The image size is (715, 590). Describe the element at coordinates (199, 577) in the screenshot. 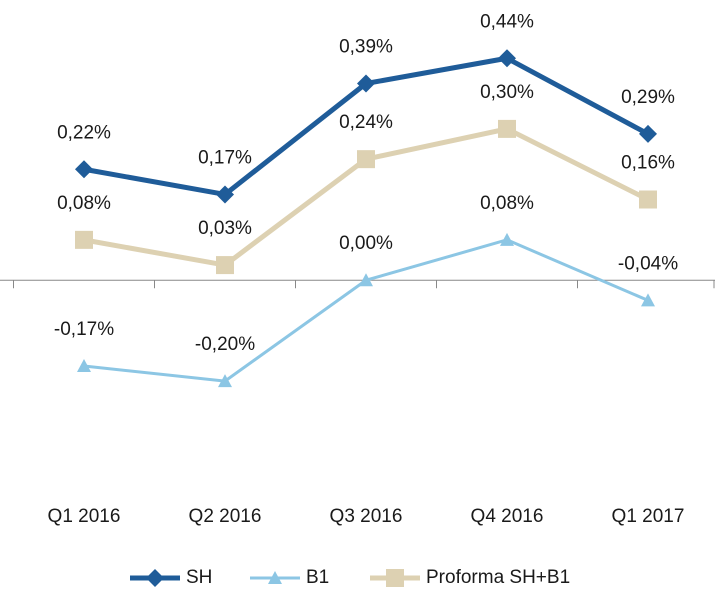

I see `legend-label: SH` at that location.